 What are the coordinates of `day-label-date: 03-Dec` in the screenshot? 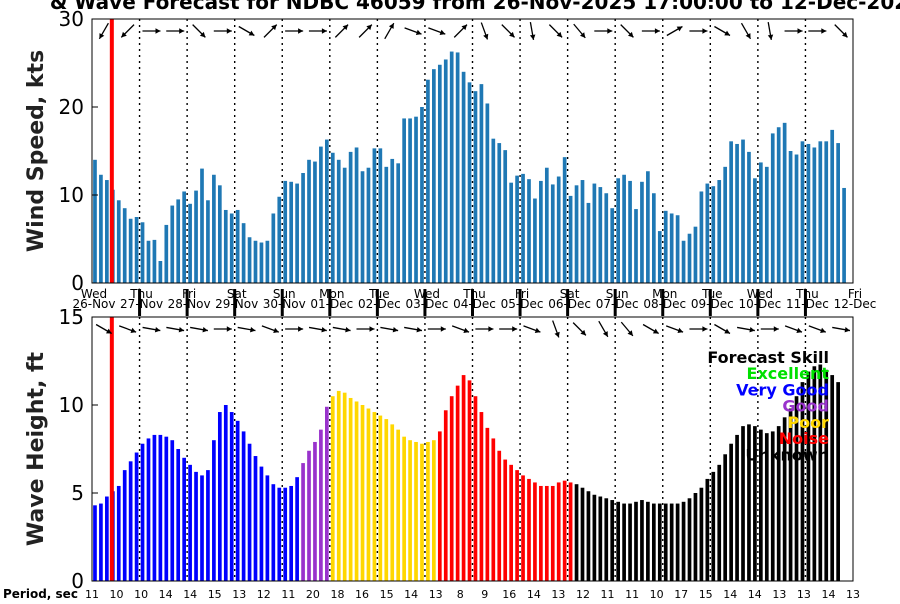 It's located at (427, 304).